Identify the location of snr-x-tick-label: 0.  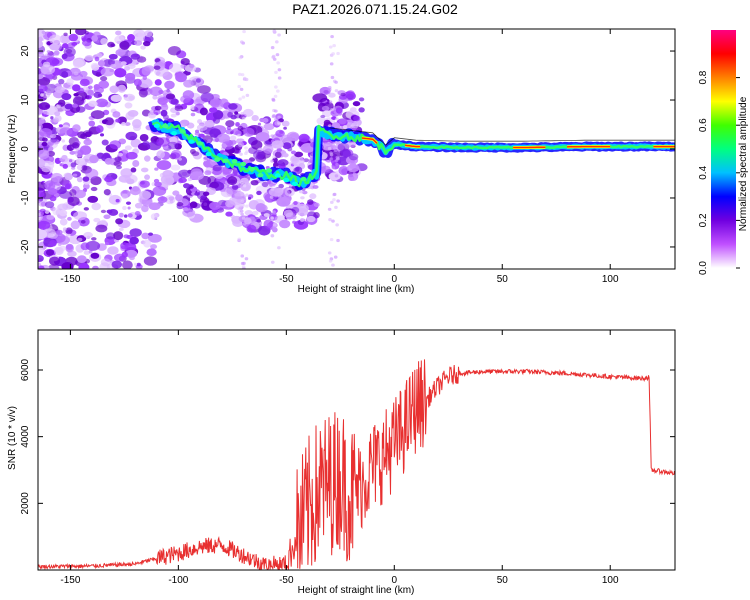
(395, 580).